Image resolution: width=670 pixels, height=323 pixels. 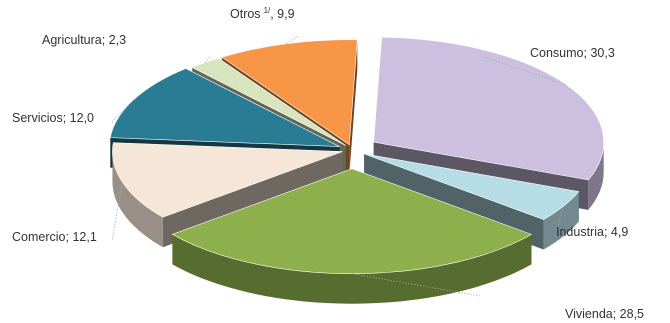 I want to click on slice-agricultura, so click(x=269, y=101).